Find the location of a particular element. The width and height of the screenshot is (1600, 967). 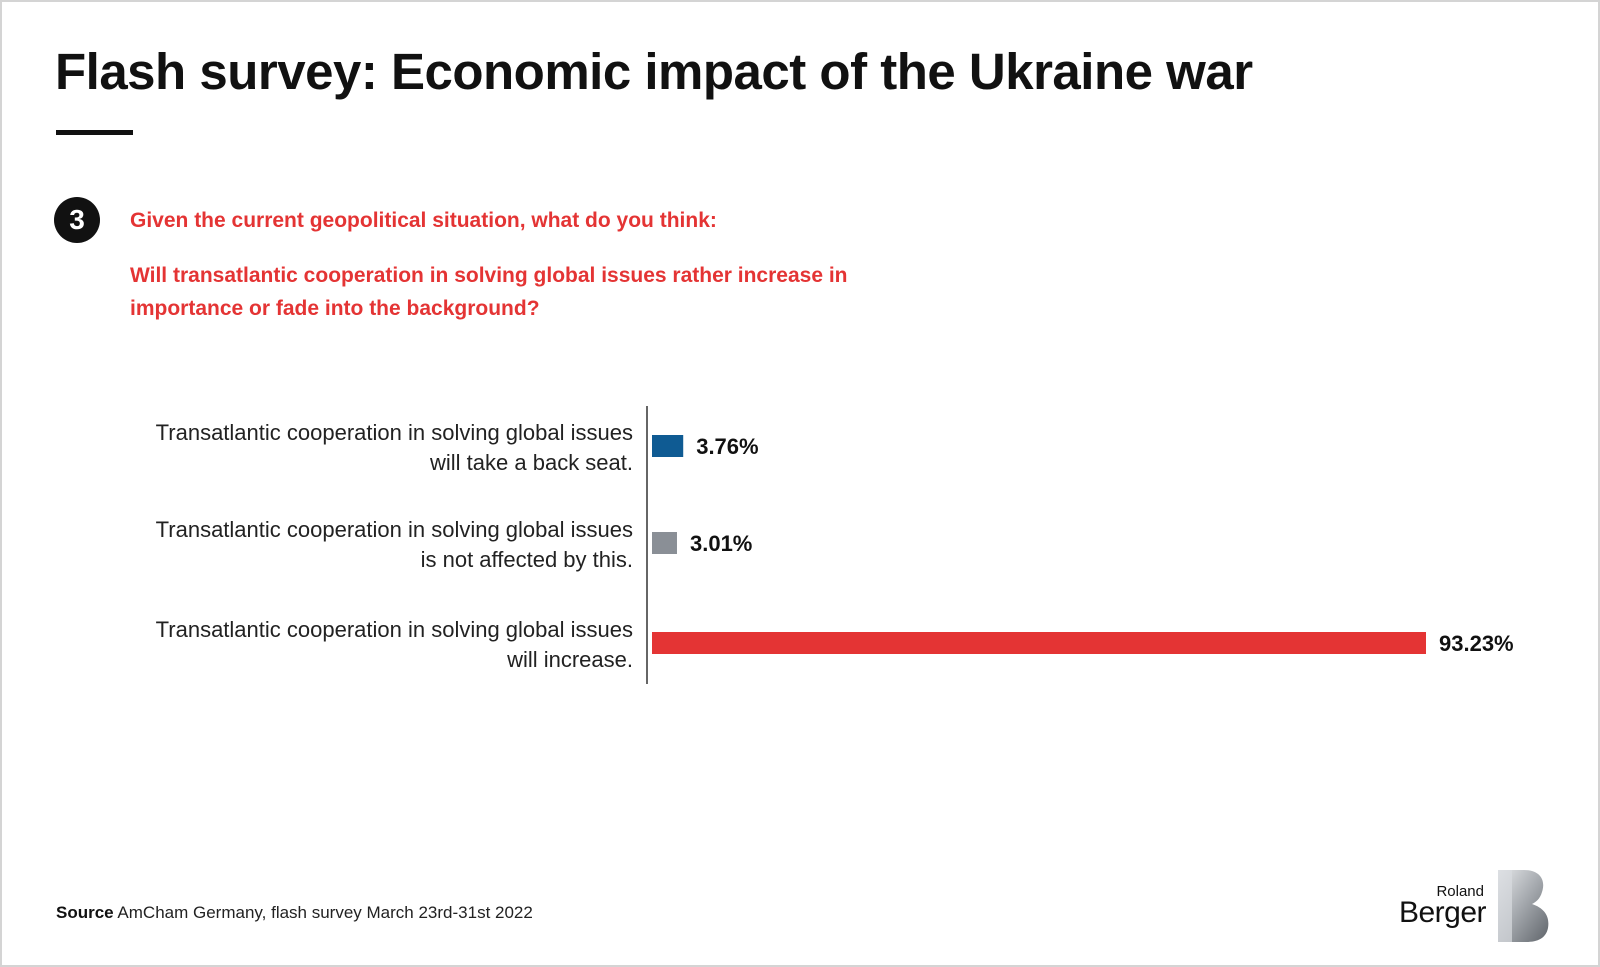

data-label: 3.76% is located at coordinates (727, 446).